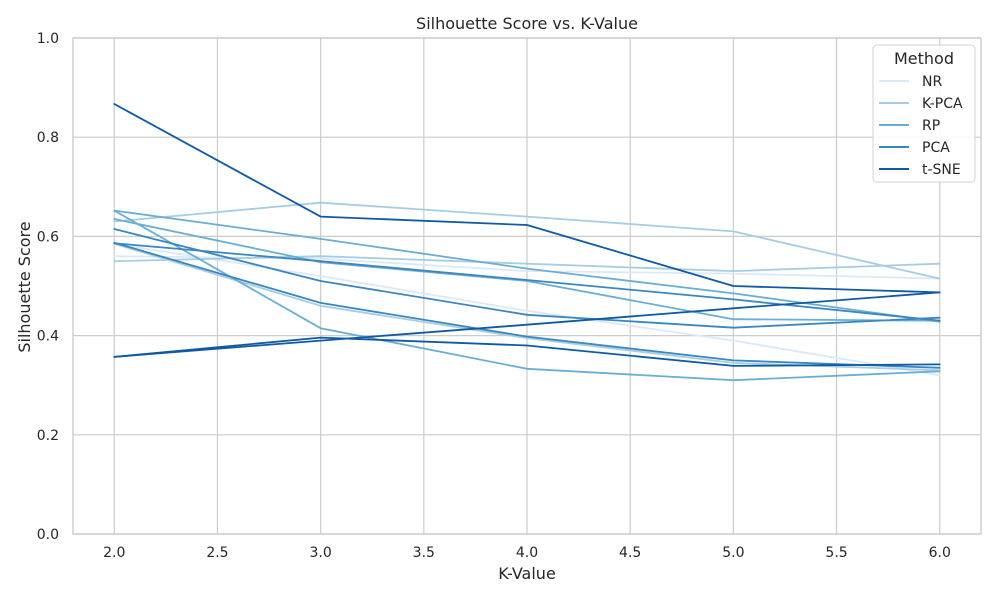 Image resolution: width=1000 pixels, height=600 pixels. What do you see at coordinates (114, 553) in the screenshot?
I see `x-tick-label: 2.0` at bounding box center [114, 553].